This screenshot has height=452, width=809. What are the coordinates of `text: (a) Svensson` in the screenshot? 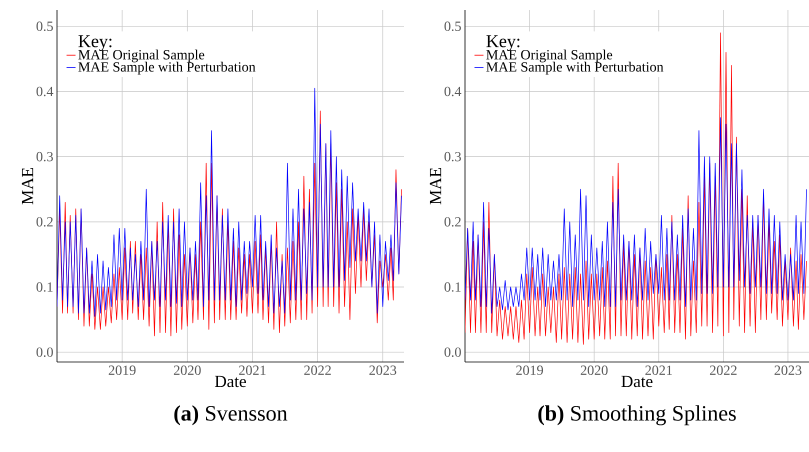 It's located at (231, 415).